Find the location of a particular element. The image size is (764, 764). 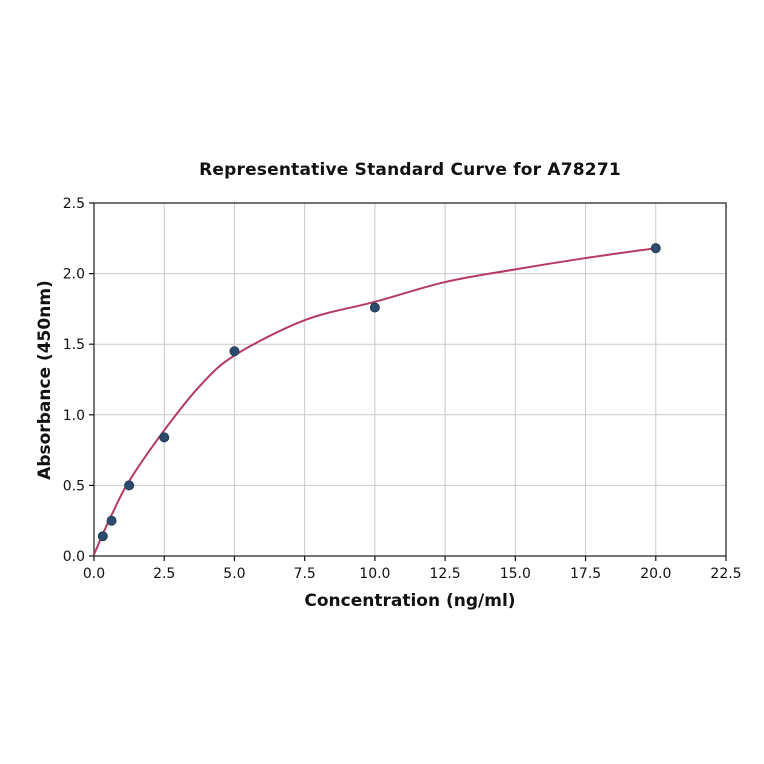

chart-title: Representative Standard Curve for A78271 is located at coordinates (410, 170).